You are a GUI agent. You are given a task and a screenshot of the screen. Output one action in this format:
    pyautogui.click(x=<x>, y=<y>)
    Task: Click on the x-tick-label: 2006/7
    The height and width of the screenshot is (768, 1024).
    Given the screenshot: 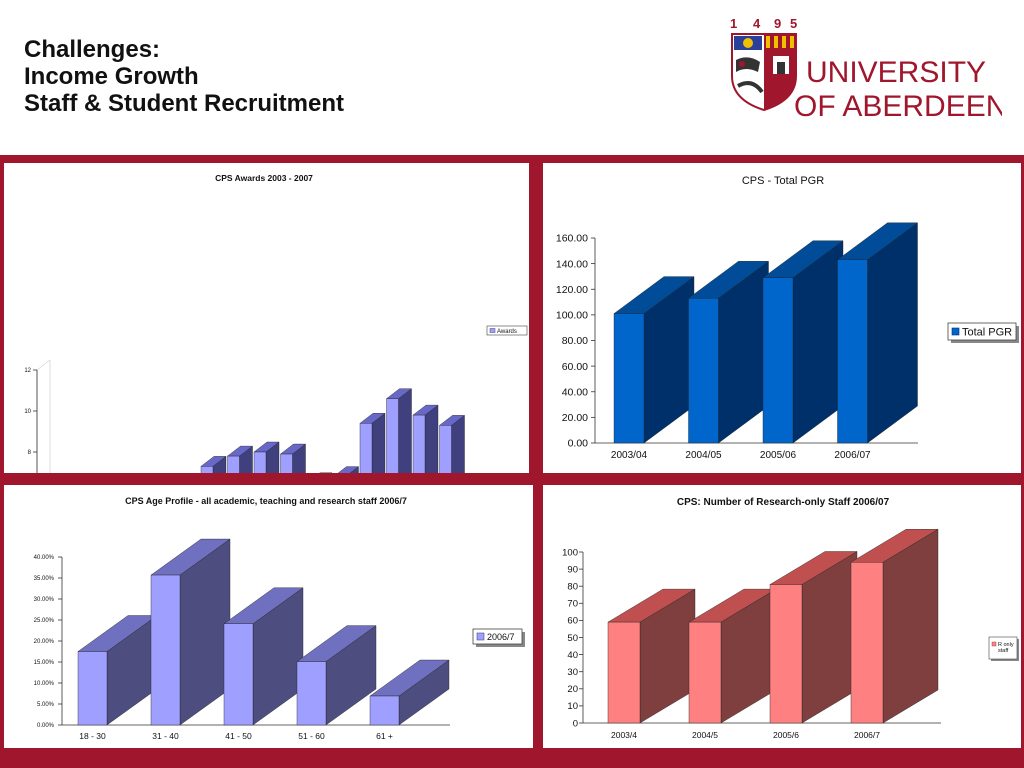 What is the action you would take?
    pyautogui.click(x=867, y=735)
    